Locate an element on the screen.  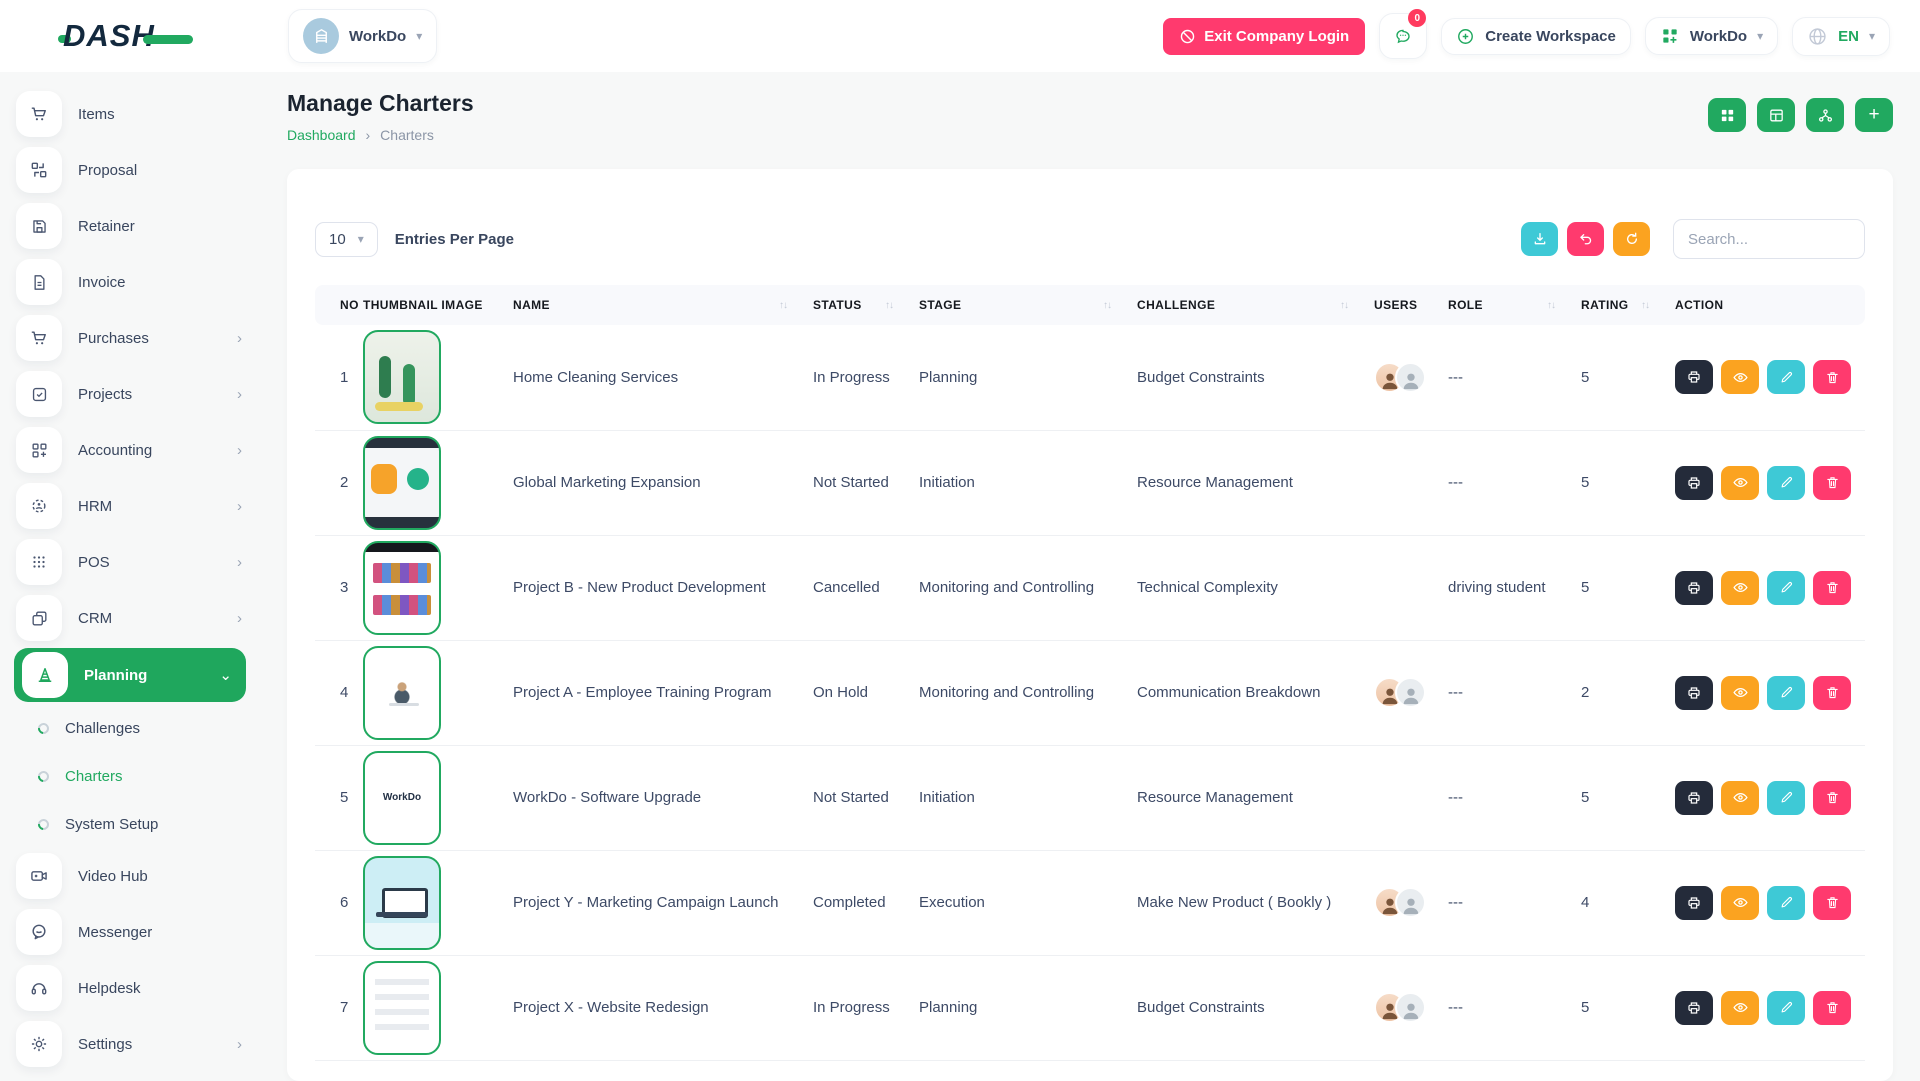
sidebar-item-helpdesk: Helpdesk is located at coordinates (130, 988).